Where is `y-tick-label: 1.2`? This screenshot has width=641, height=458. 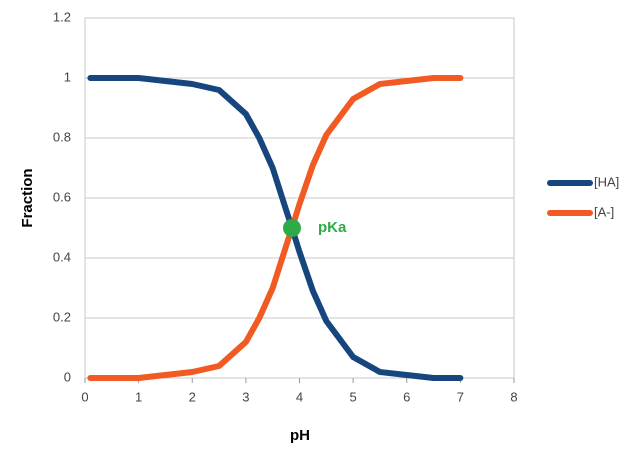 y-tick-label: 1.2 is located at coordinates (62, 16).